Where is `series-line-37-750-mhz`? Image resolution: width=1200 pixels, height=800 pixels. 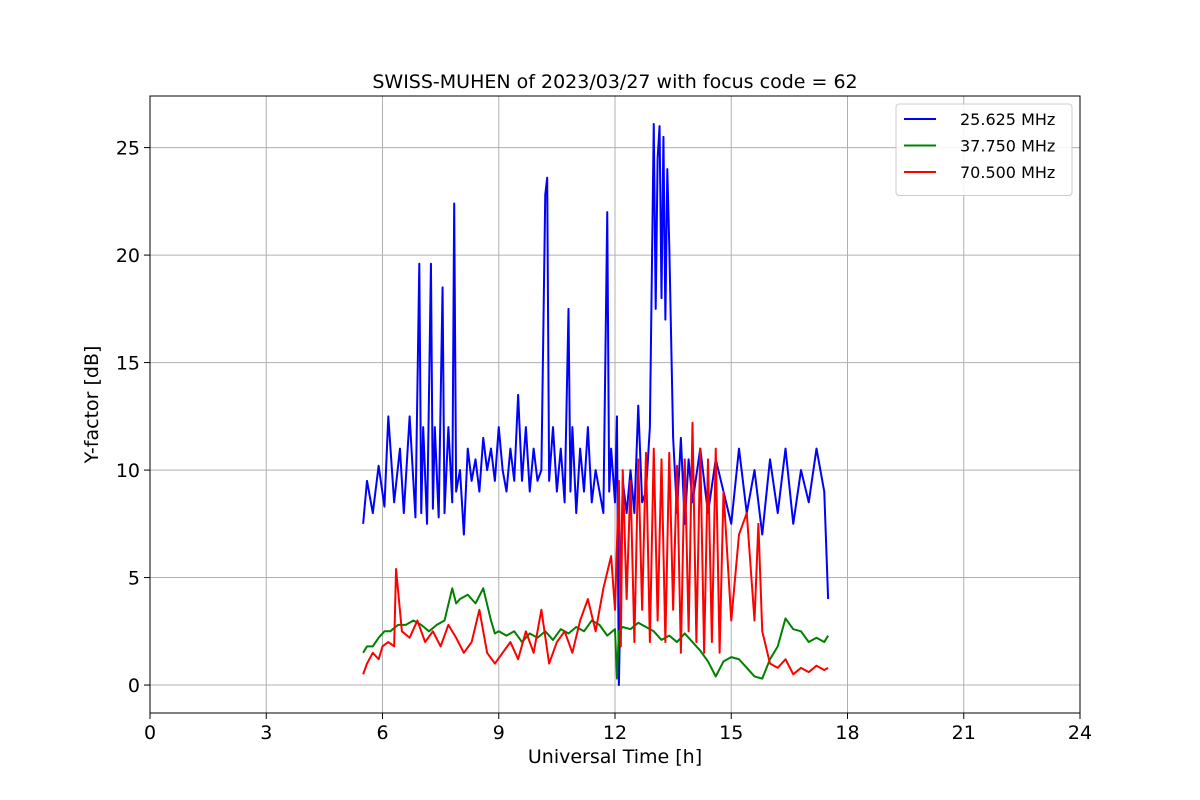
series-line-37-750-mhz is located at coordinates (595, 633).